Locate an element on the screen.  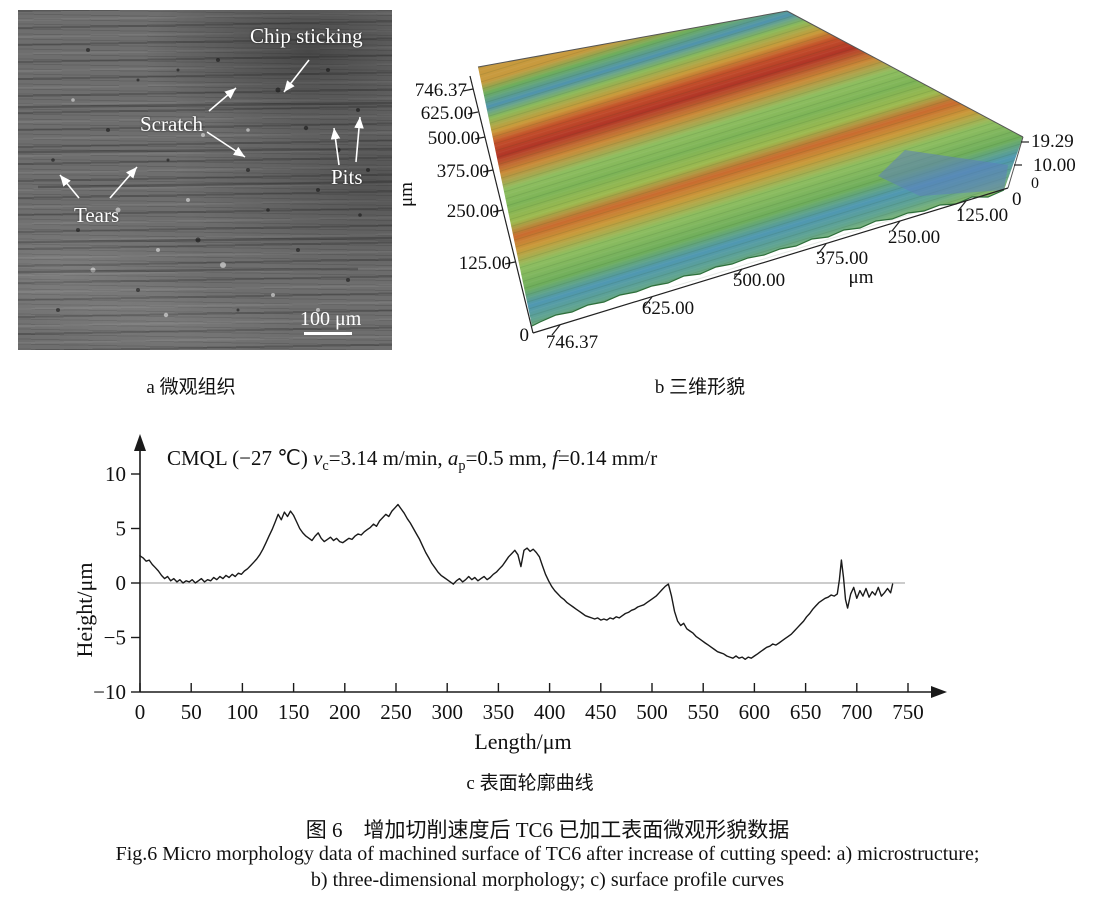
caption-panel-a: a 微观组织 is located at coordinates (191, 387).